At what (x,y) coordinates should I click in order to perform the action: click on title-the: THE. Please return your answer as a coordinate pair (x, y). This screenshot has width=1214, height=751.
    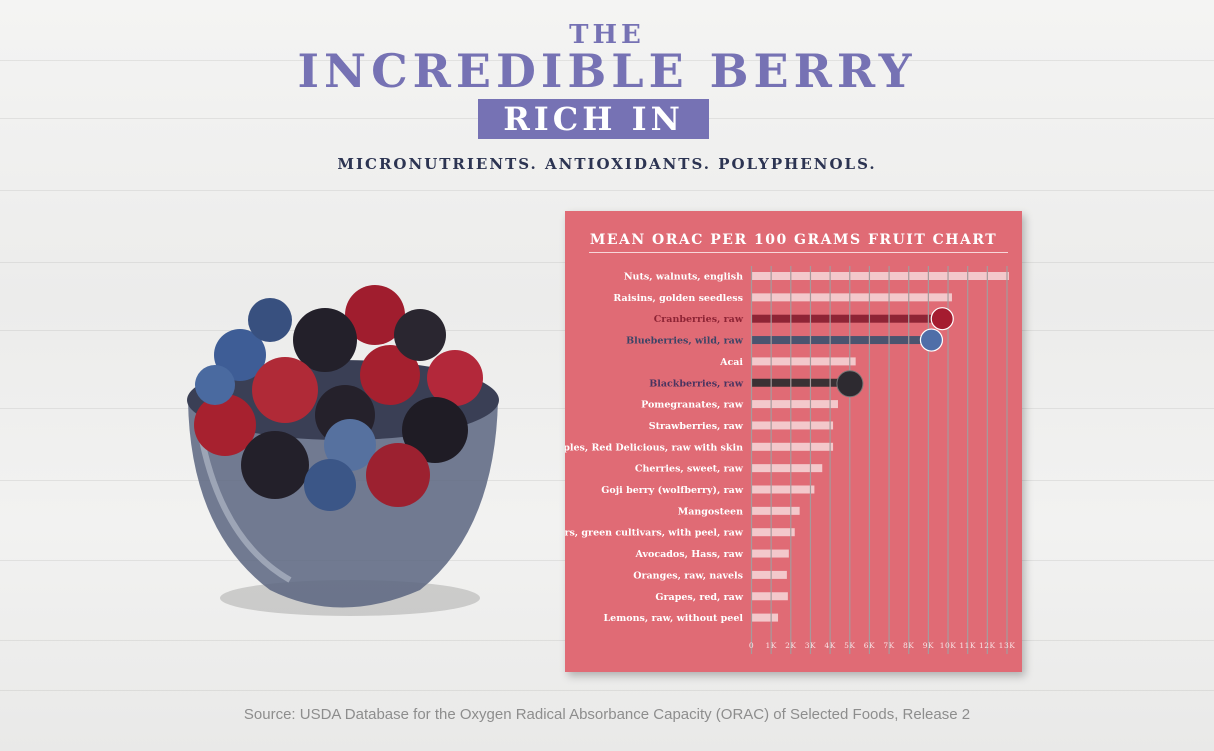
    Looking at the image, I should click on (607, 35).